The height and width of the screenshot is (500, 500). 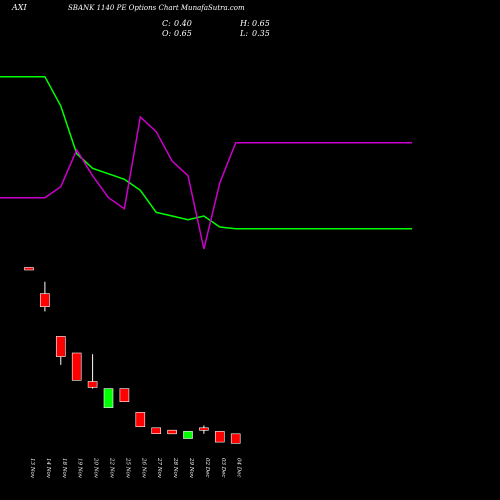 I want to click on low-value: 0.35, so click(x=261, y=33).